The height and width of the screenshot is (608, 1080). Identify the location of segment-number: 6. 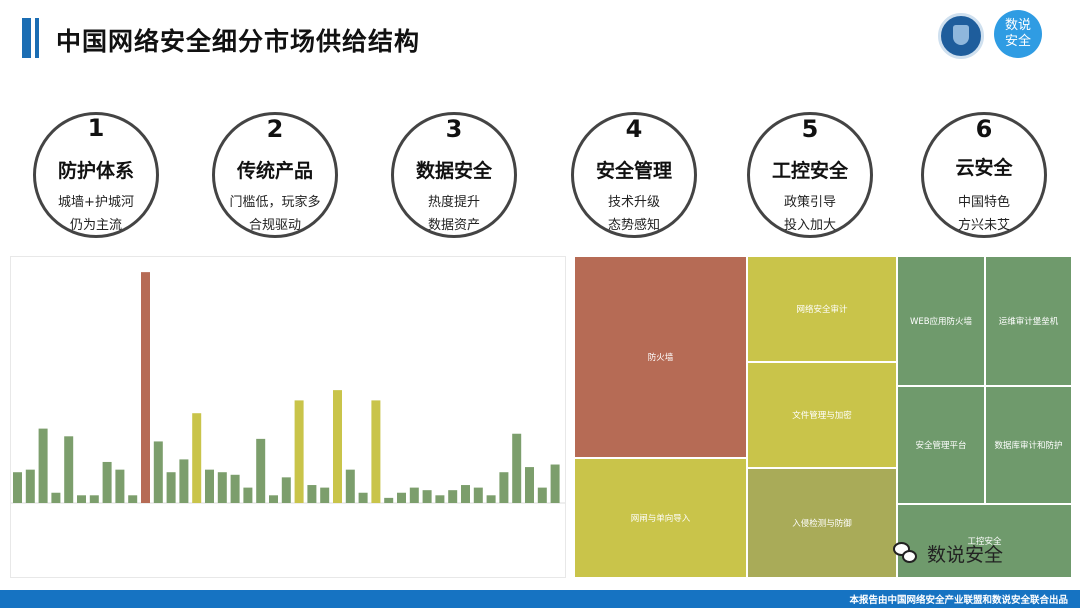
(984, 129).